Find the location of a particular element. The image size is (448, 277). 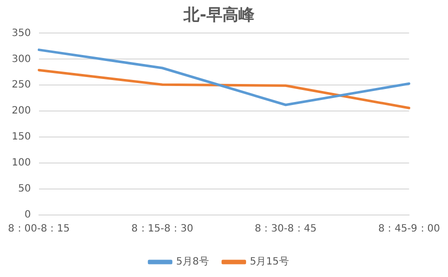

x-tick-label: 8：15-8：30 is located at coordinates (162, 229).